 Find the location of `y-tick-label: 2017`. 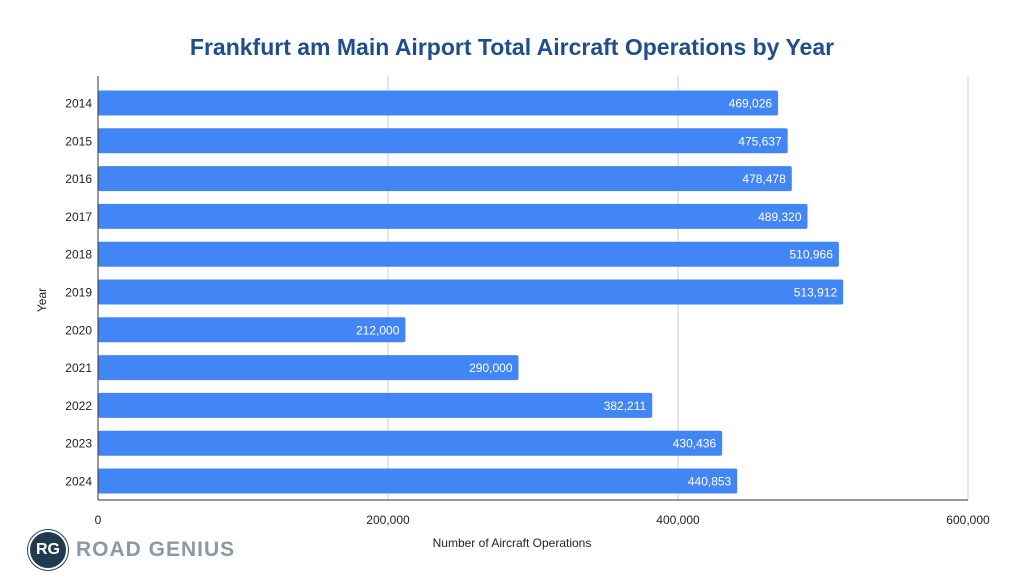

y-tick-label: 2017 is located at coordinates (78, 217).